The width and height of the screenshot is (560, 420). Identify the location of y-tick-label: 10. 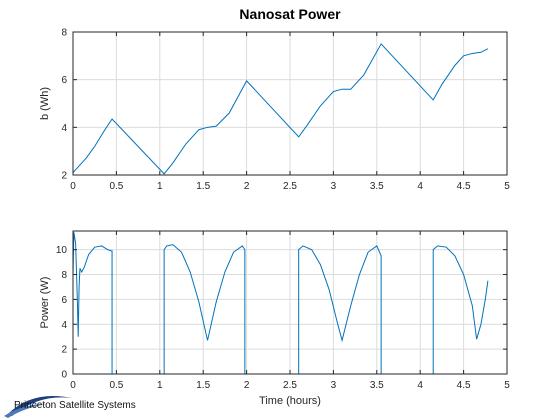
(62, 250).